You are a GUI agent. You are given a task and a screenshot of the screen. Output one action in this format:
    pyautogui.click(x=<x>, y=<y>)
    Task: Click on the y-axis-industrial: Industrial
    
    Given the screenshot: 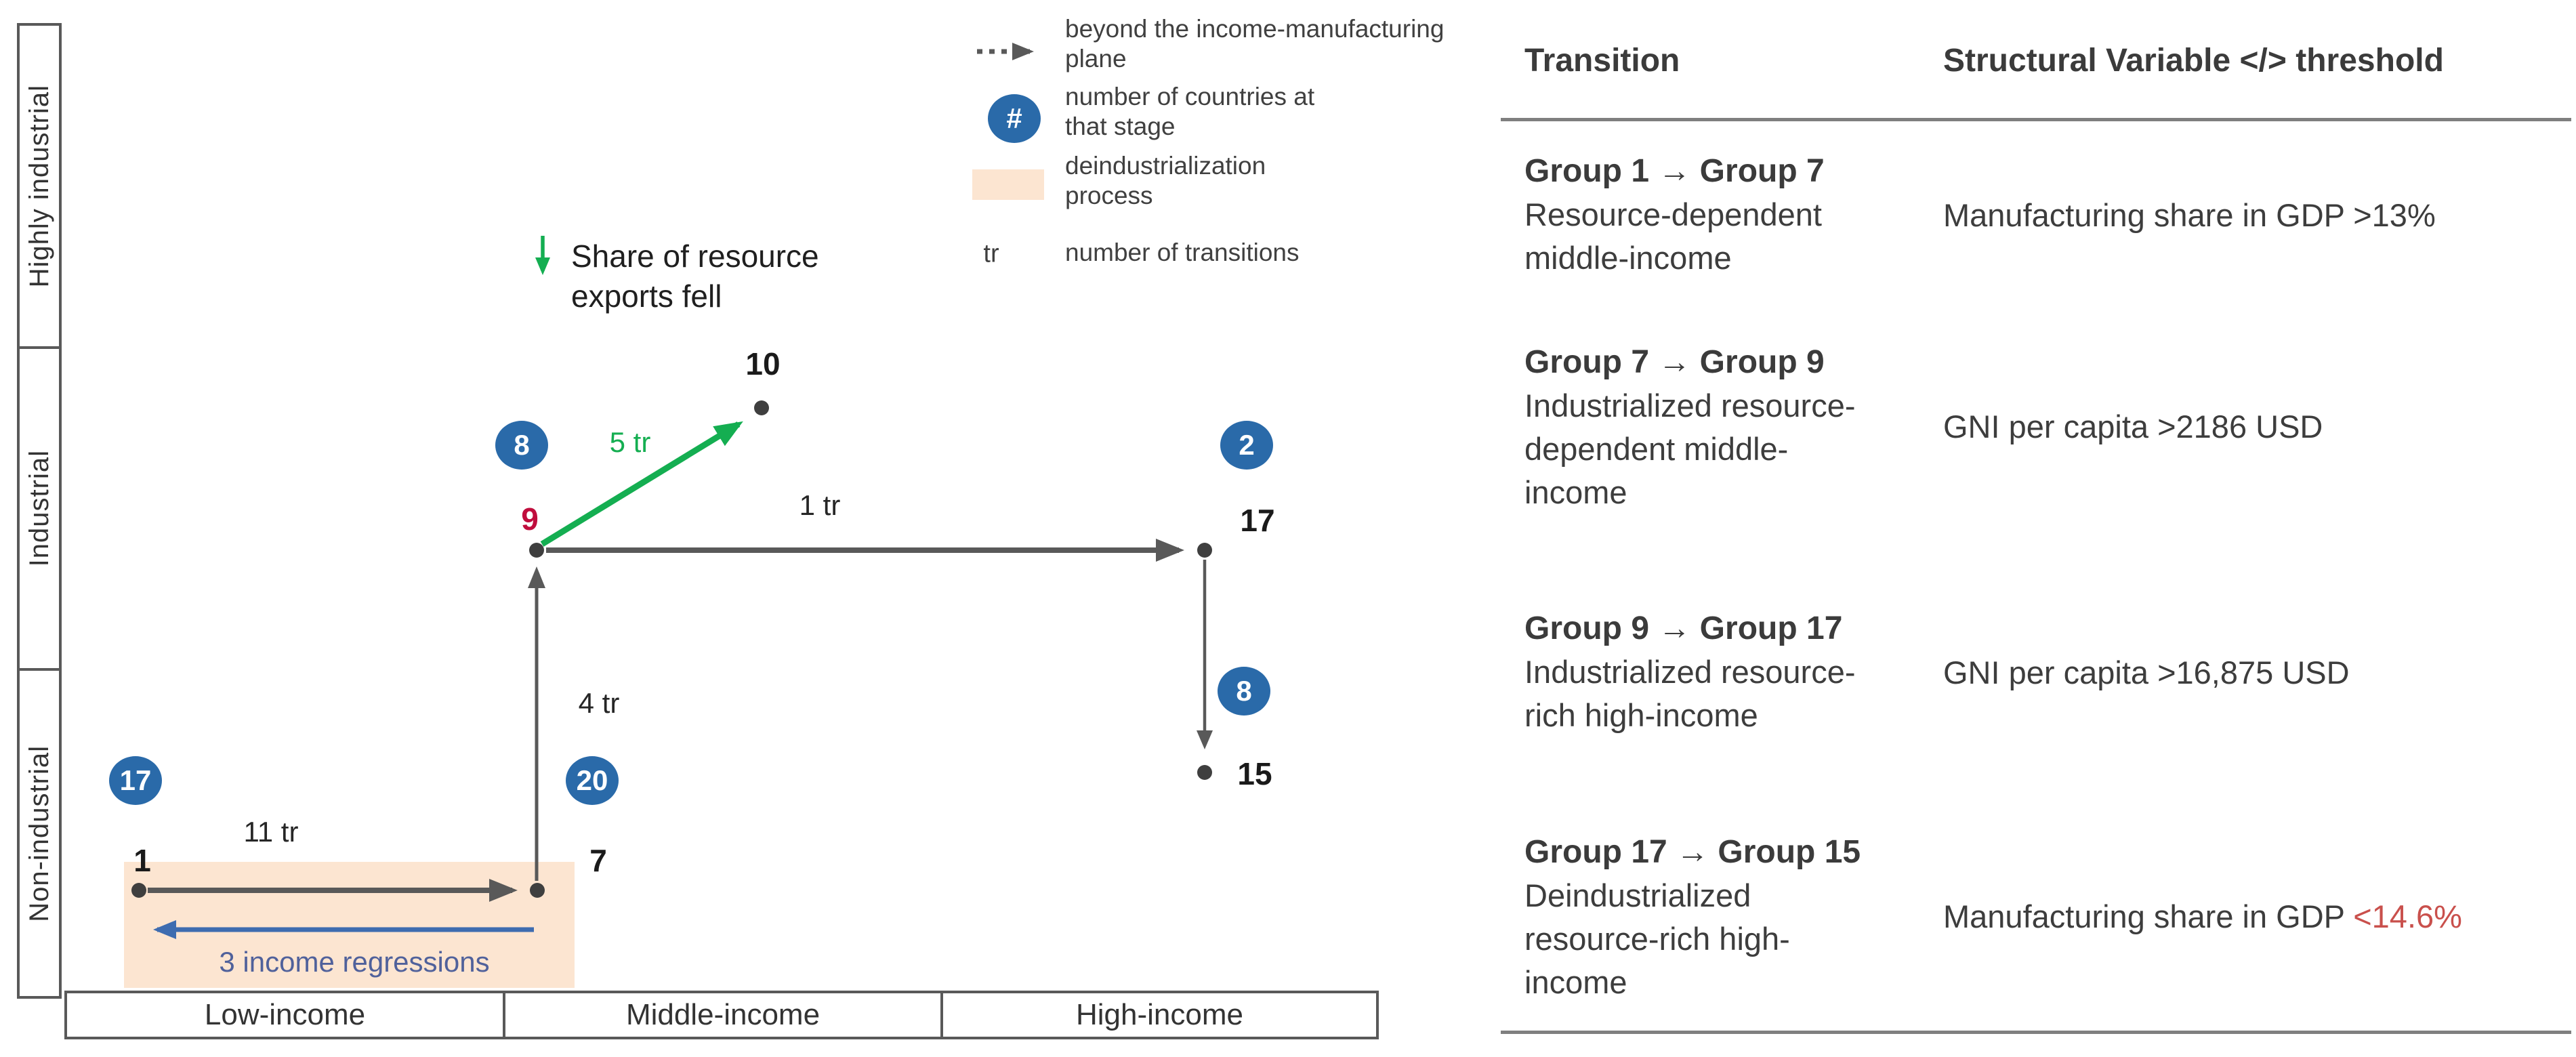 What is the action you would take?
    pyautogui.click(x=39, y=509)
    